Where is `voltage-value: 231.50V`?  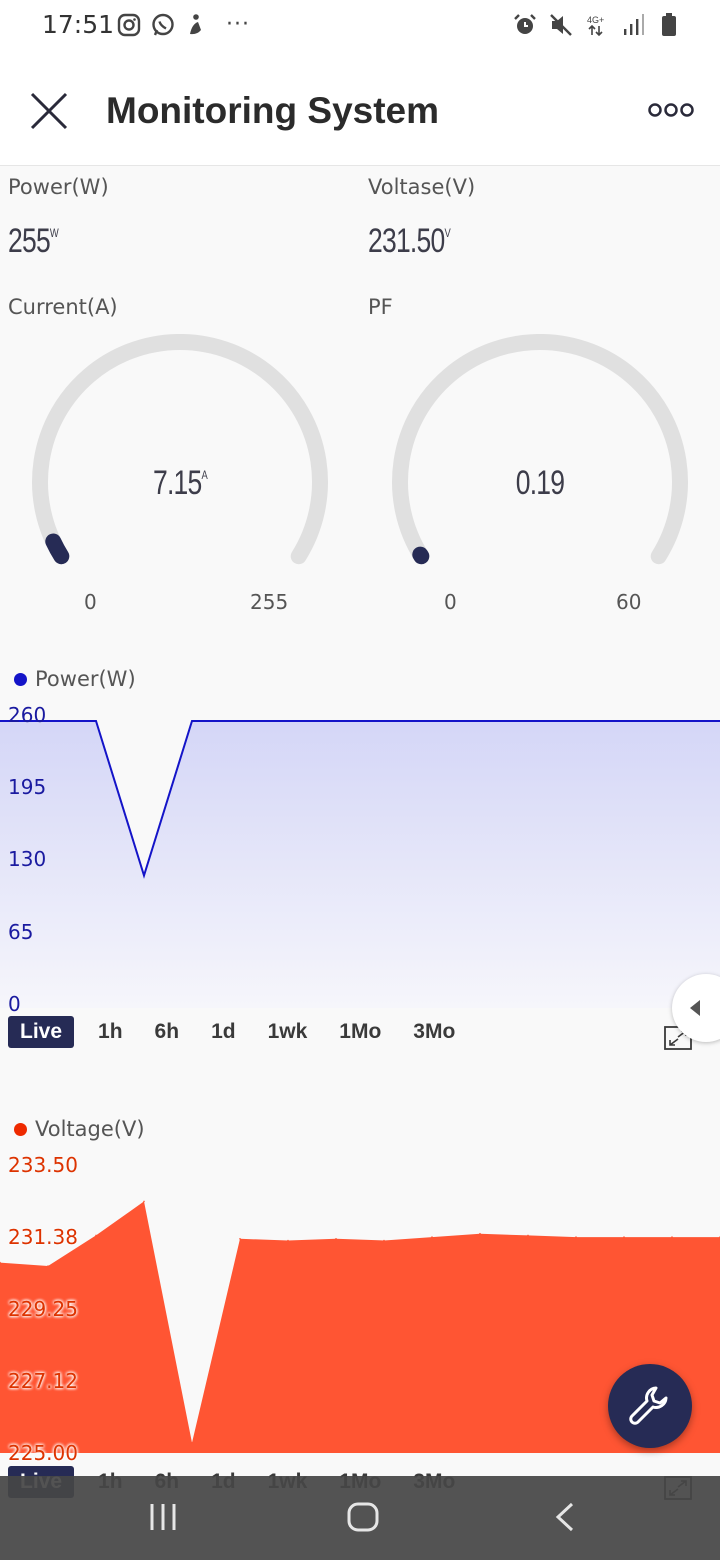
voltage-value: 231.50V is located at coordinates (409, 241).